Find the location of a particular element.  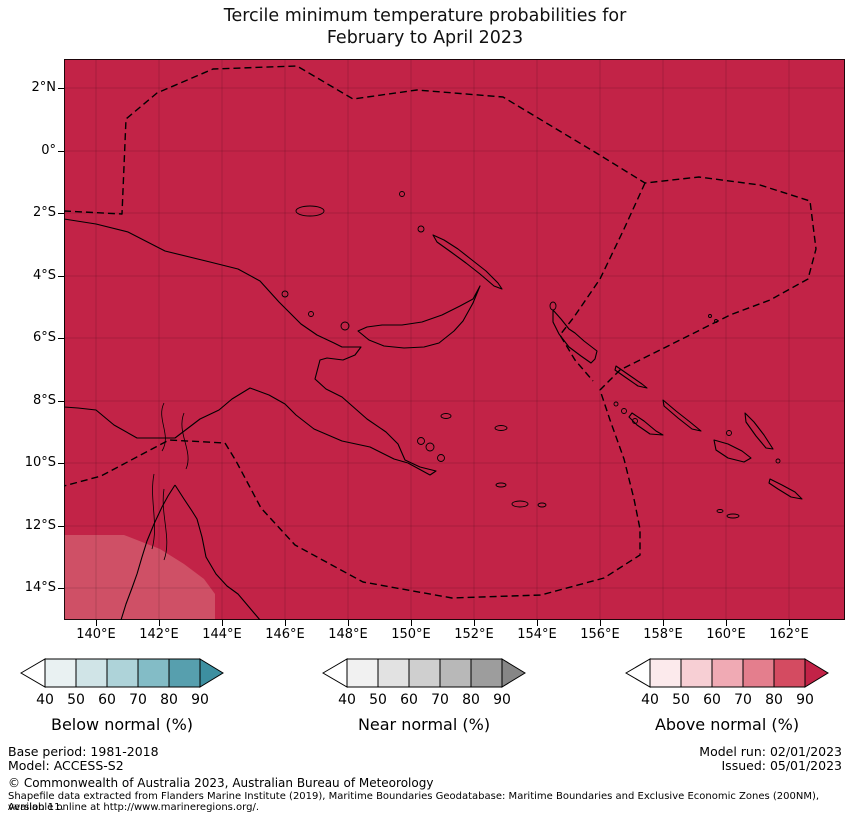

model-text: Model: ACCESS-S2 is located at coordinates (66, 765).